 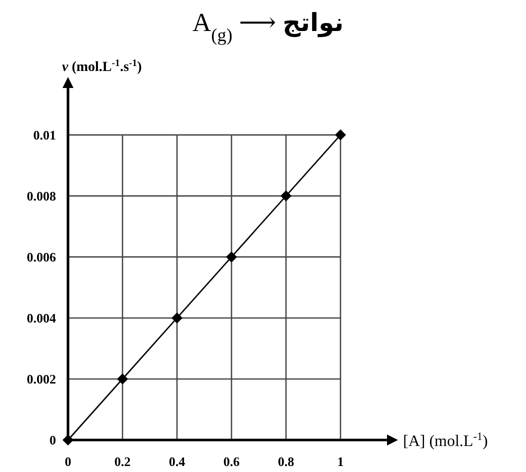 I want to click on y-tick-label: 0.002, so click(x=41, y=378).